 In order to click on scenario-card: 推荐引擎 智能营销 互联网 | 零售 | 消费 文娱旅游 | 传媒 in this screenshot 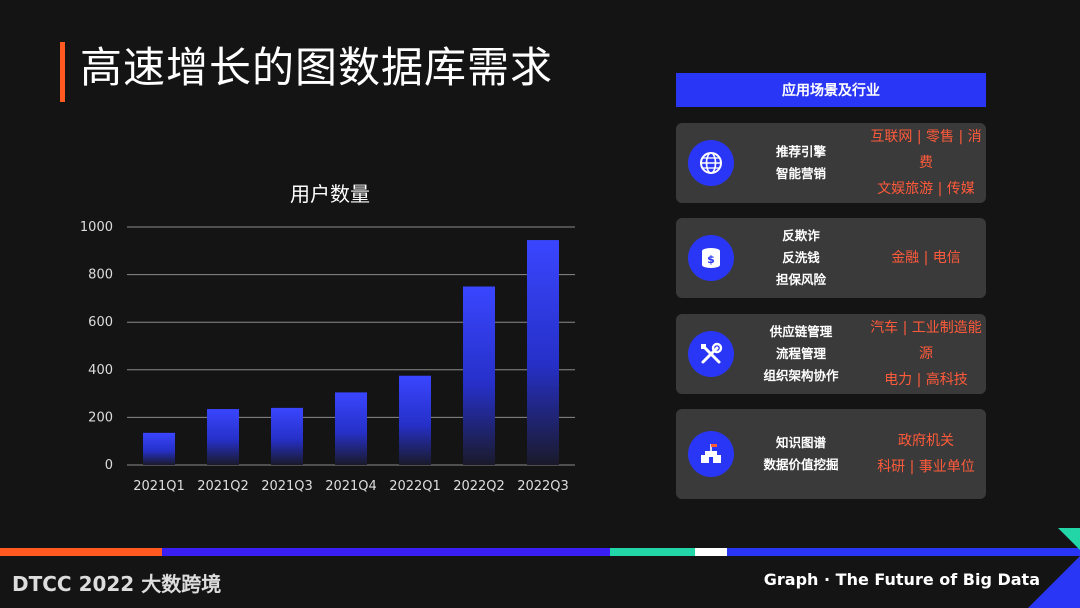, I will do `click(831, 163)`.